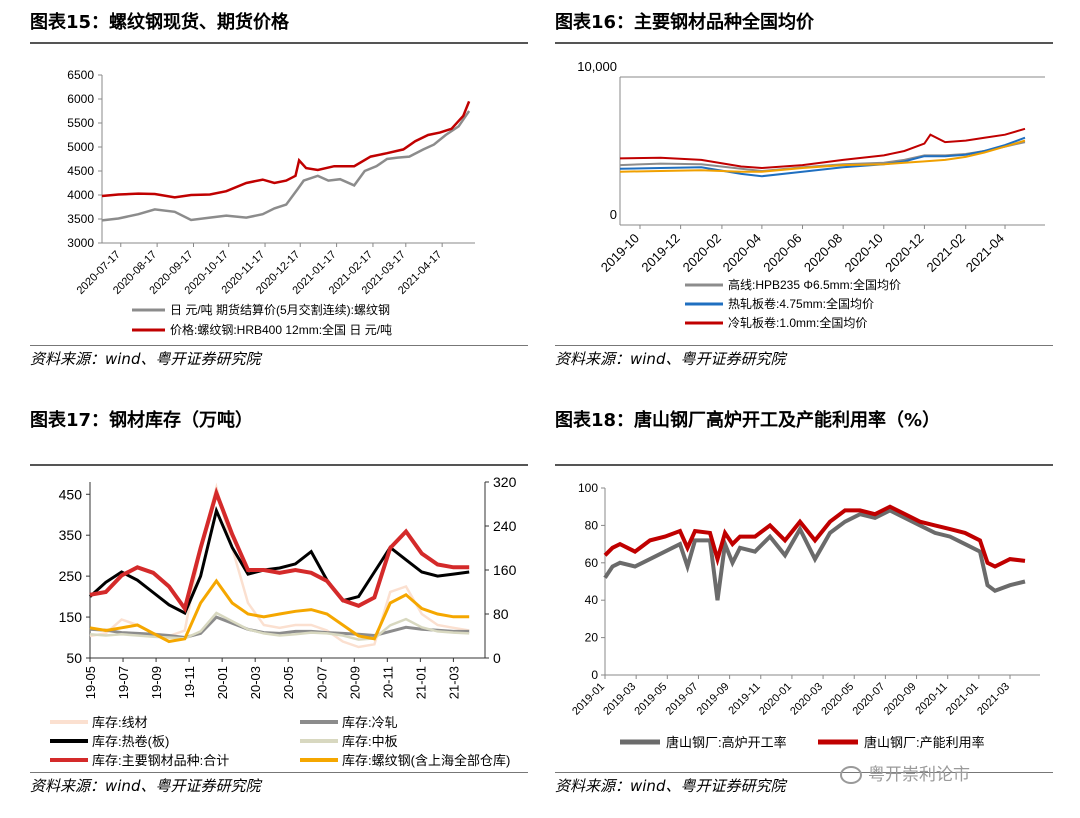  I want to click on y2-tick-label: 240, so click(505, 526).